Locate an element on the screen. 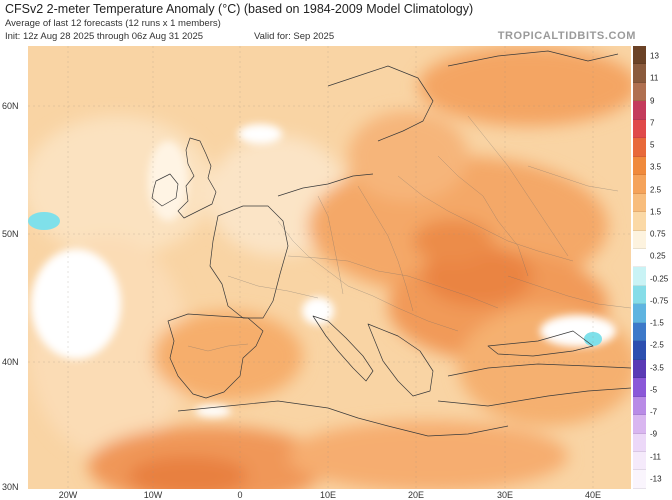 The height and width of the screenshot is (500, 672). colorbar-tick-label: -2.5 is located at coordinates (657, 345).